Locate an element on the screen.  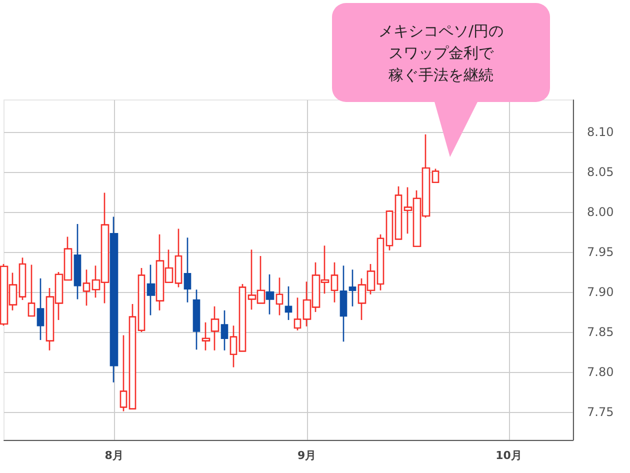
y-tick-label: 7.80 is located at coordinates (600, 372).